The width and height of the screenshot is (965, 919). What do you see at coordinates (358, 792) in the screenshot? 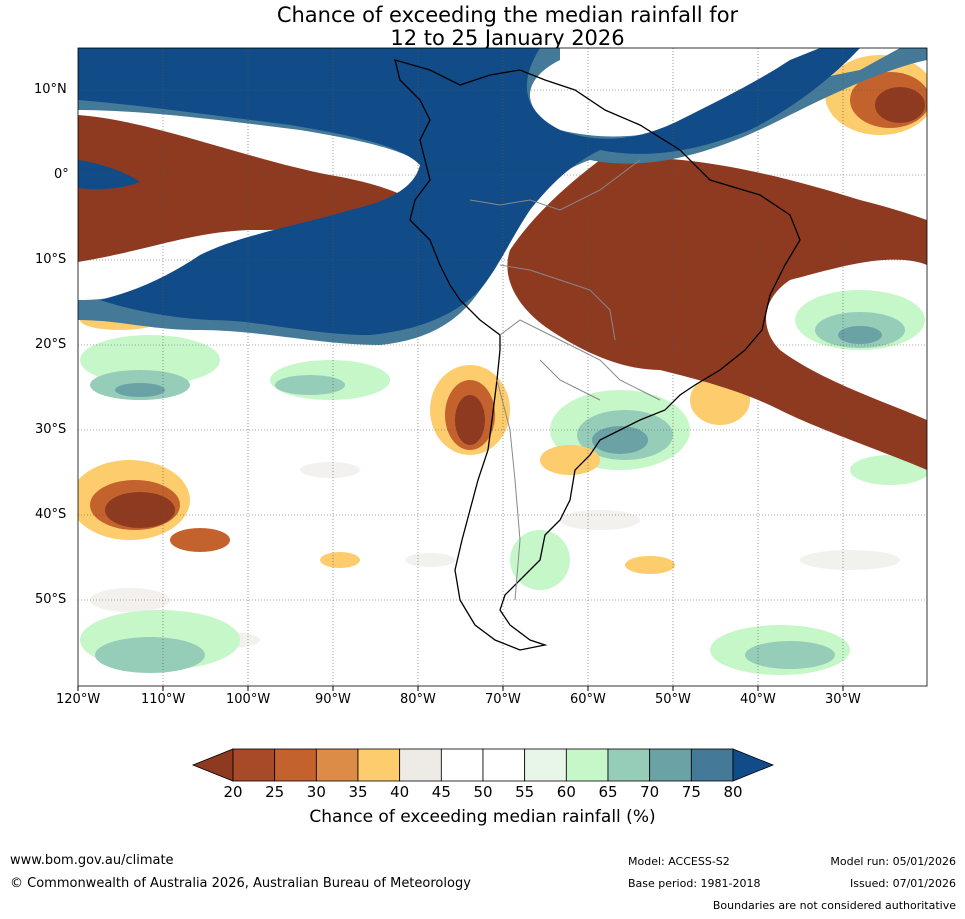
I see `colorbar-tick-label: 35` at bounding box center [358, 792].